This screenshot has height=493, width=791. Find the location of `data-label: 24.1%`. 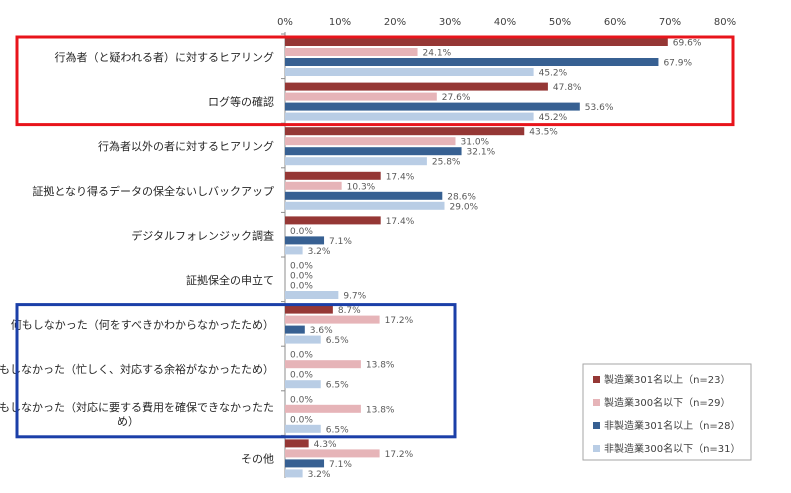

data-label: 24.1% is located at coordinates (437, 54).